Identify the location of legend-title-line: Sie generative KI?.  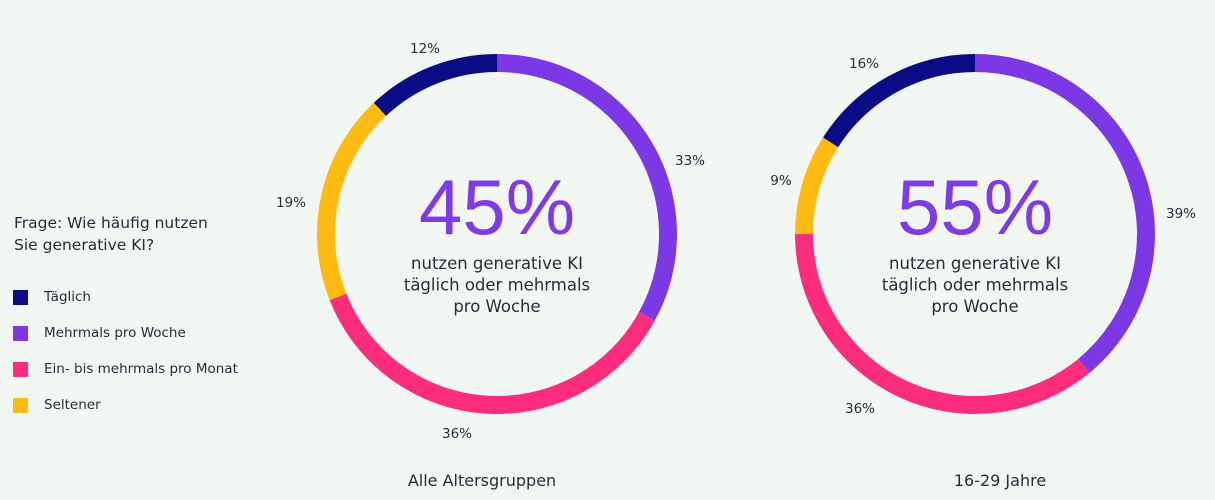
(84, 245).